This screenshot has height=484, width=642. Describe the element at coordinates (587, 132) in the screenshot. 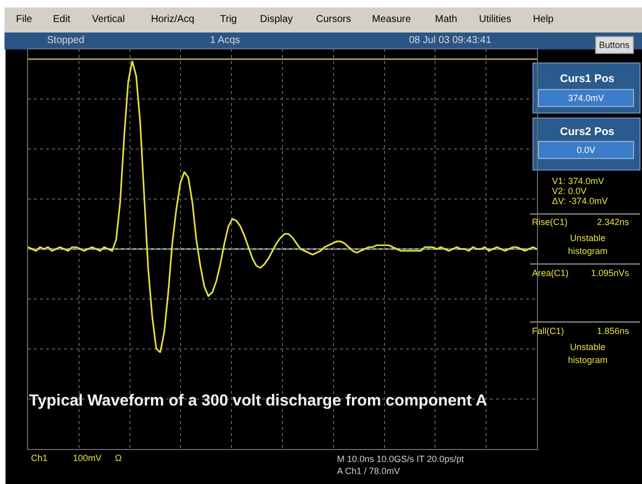

I see `text: Curs2 Pos` at that location.